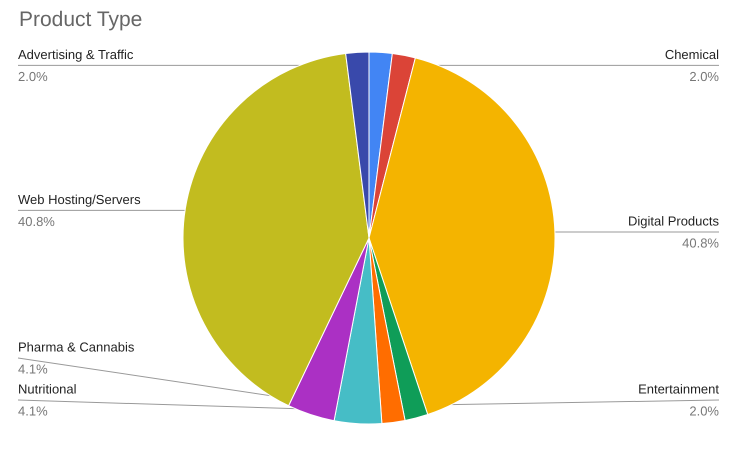 Image resolution: width=737 pixels, height=463 pixels. I want to click on chart-title: Product Type, so click(80, 19).